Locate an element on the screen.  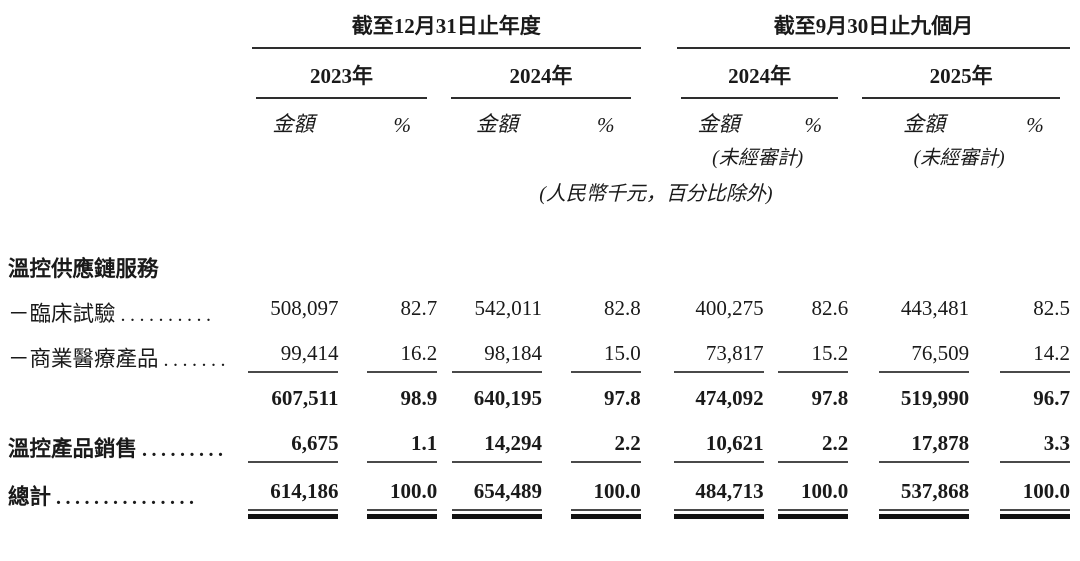
year-header-2024: 2024年 is located at coordinates (541, 74).